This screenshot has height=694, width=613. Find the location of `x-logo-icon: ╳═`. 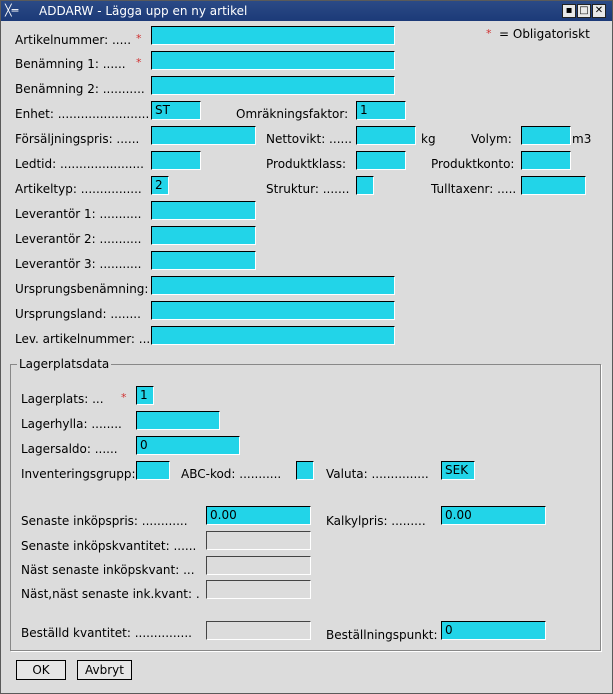

x-logo-icon: ╳═ is located at coordinates (12, 10).